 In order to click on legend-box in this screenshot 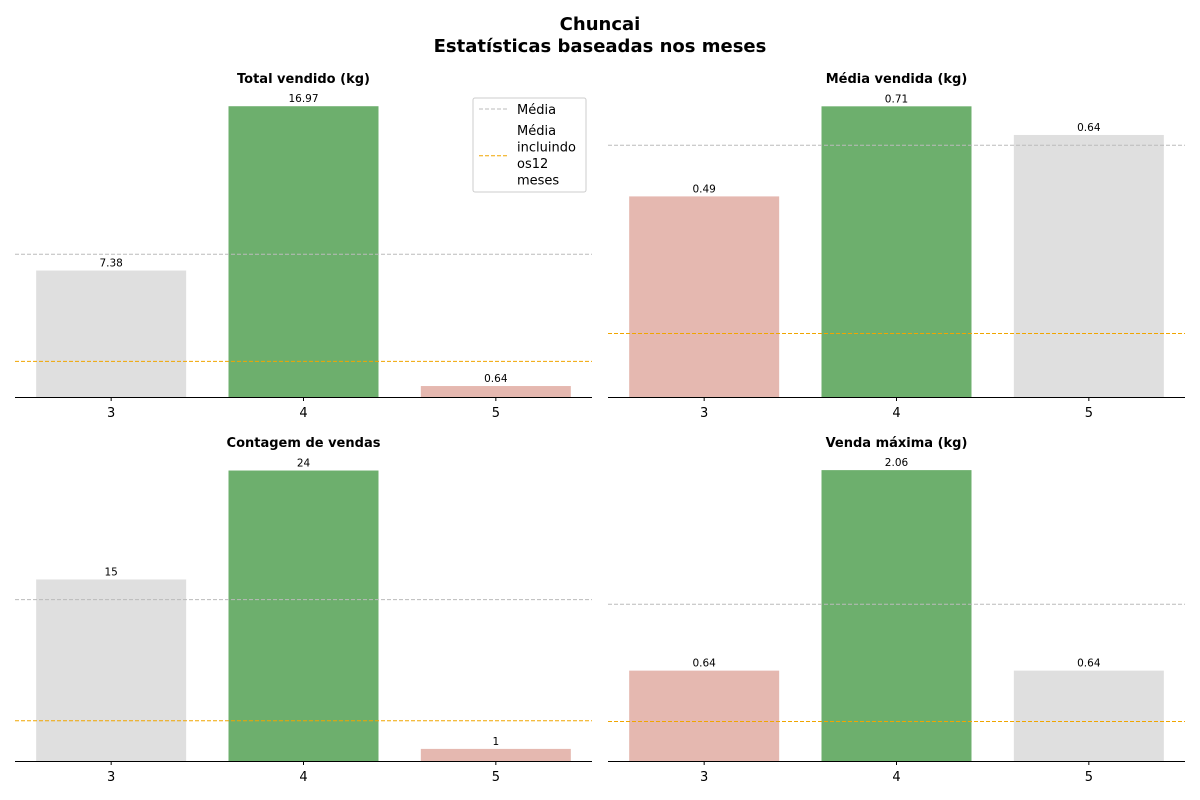, I will do `click(529, 145)`.